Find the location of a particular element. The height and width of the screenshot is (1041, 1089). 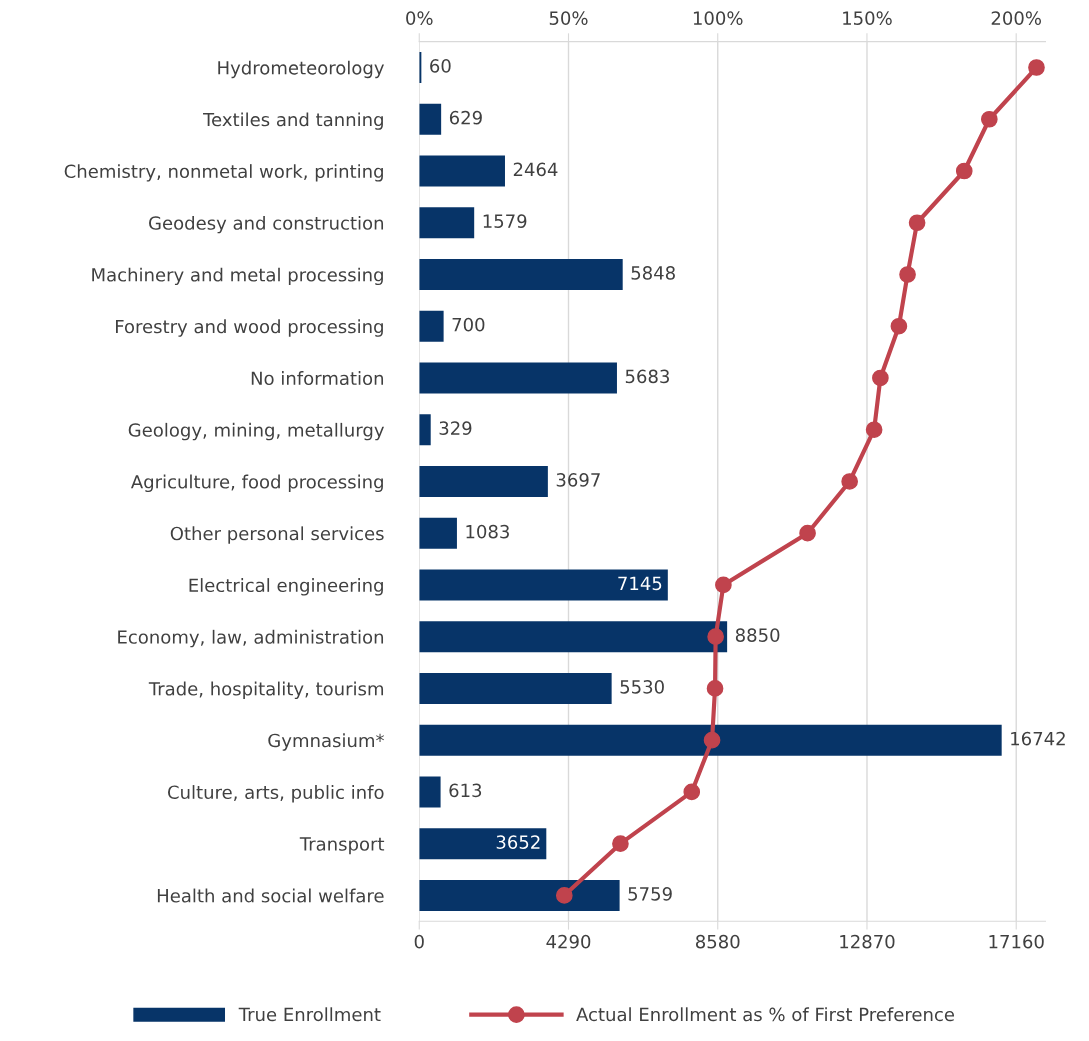

y-tick-label: Transport is located at coordinates (342, 846).